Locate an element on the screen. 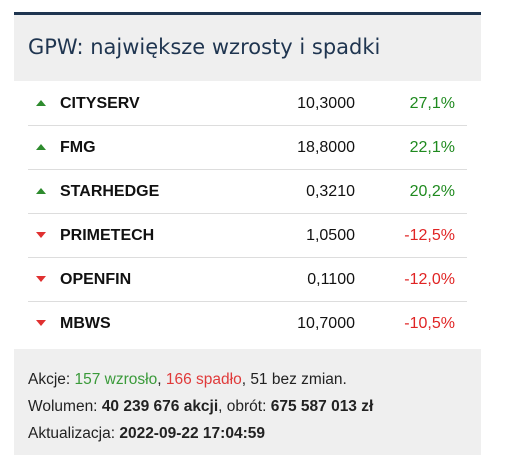 This screenshot has width=506, height=471. stock-name: OPENFIN is located at coordinates (96, 279).